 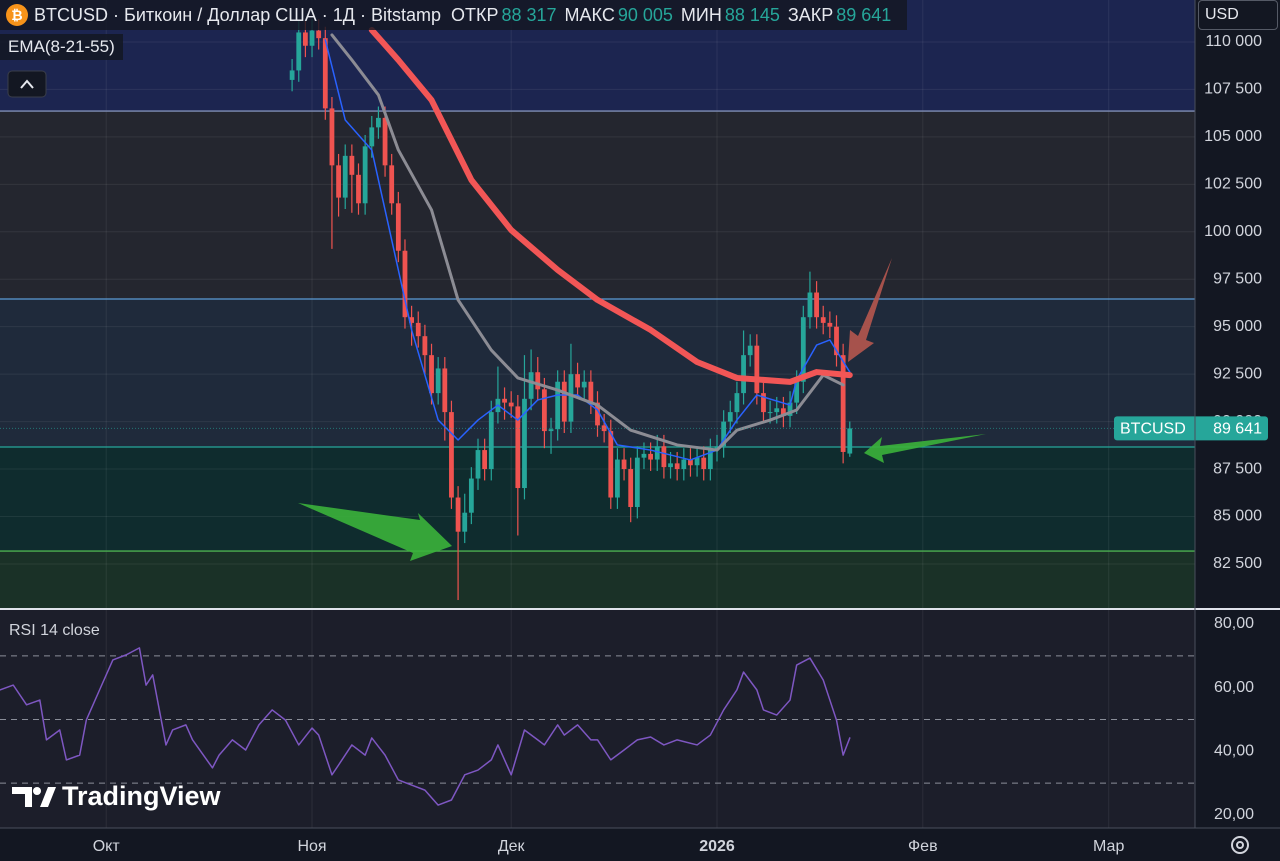 What do you see at coordinates (717, 846) in the screenshot?
I see `x-tick-label: 2026` at bounding box center [717, 846].